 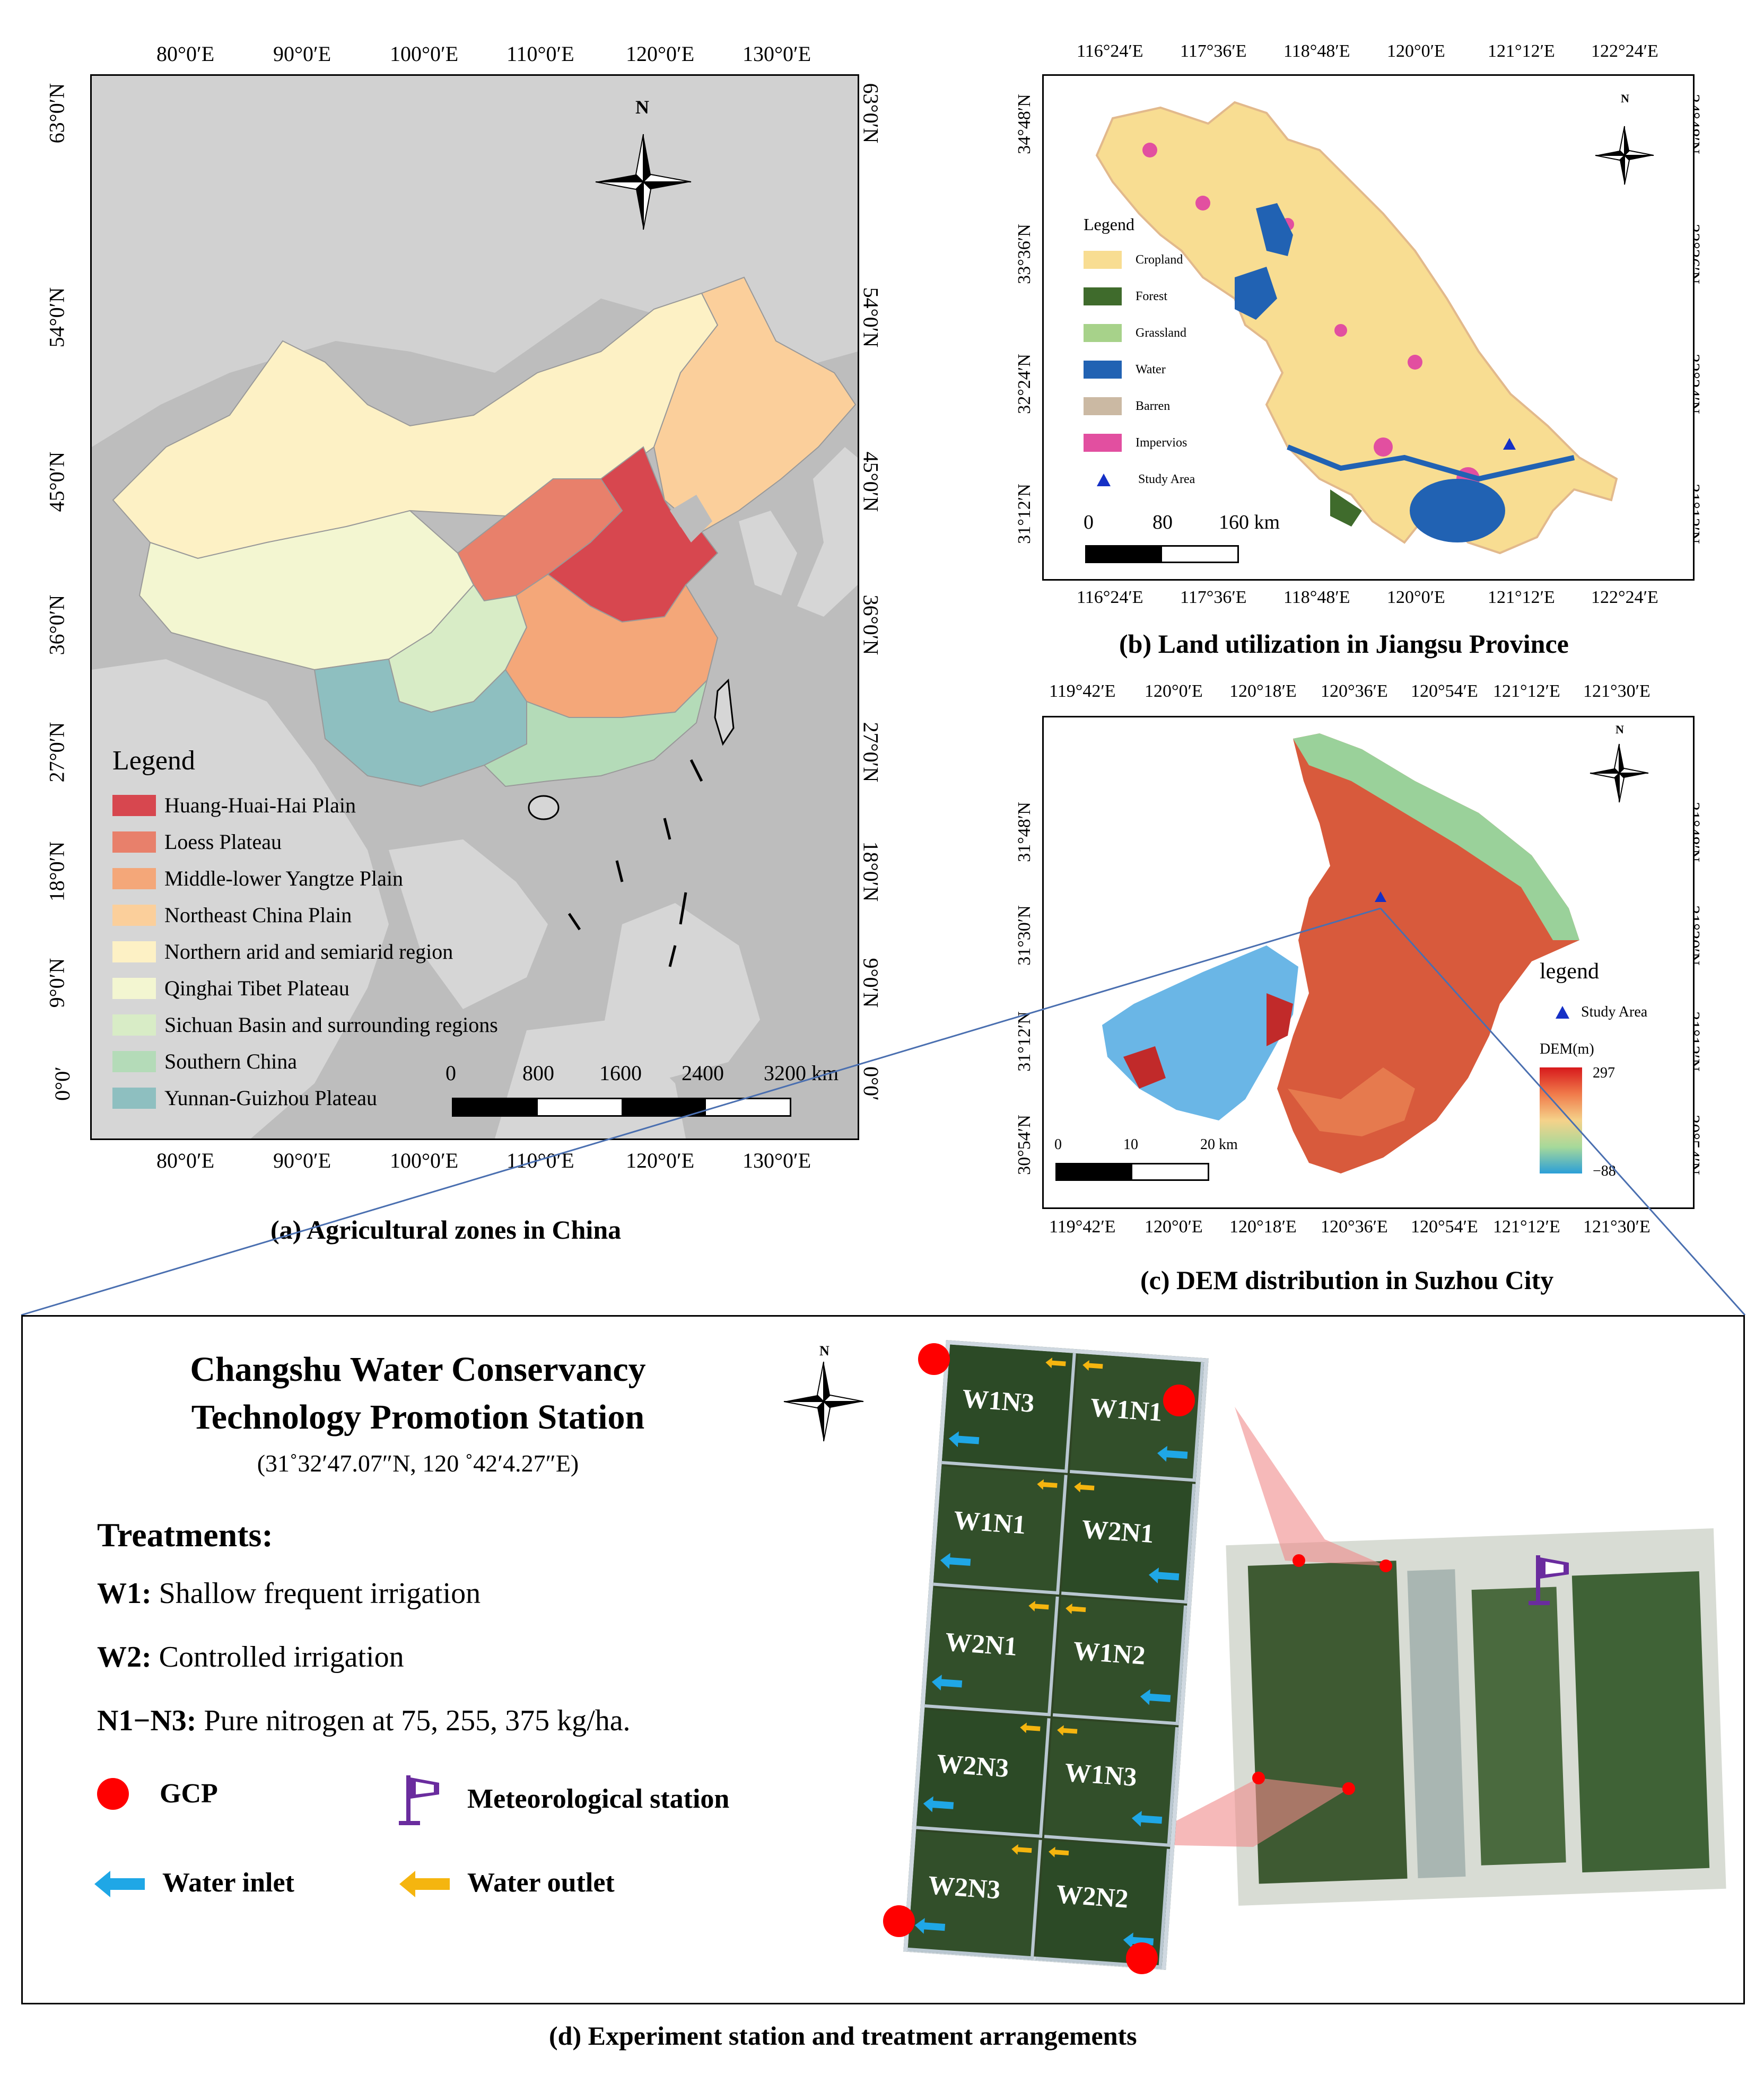 What do you see at coordinates (983, 1773) in the screenshot?
I see `plot-cell: W2N3` at bounding box center [983, 1773].